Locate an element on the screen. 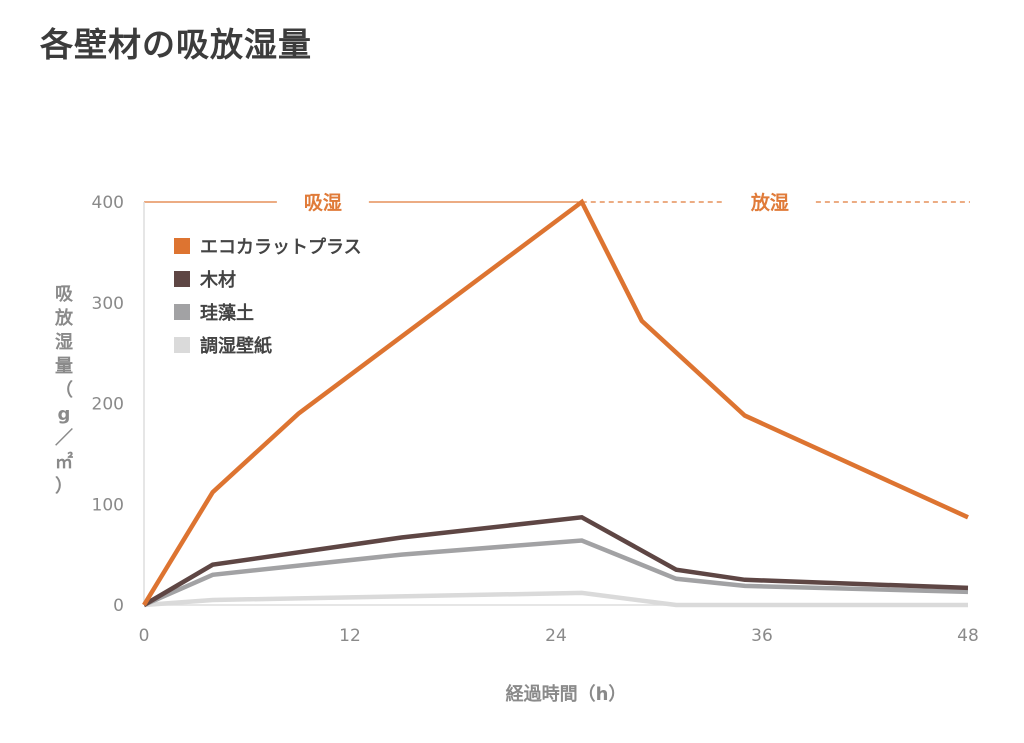  y-tick-label: 400 is located at coordinates (108, 203).